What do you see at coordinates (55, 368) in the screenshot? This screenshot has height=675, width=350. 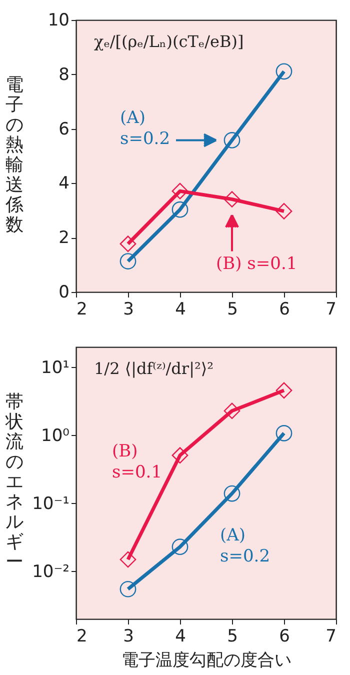 I see `y-tick-label: 10¹` at bounding box center [55, 368].